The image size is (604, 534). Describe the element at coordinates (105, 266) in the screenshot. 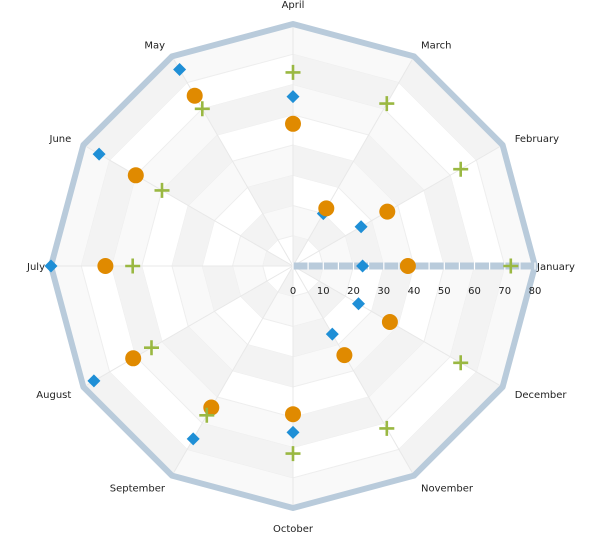

I see `point-circle-july` at that location.